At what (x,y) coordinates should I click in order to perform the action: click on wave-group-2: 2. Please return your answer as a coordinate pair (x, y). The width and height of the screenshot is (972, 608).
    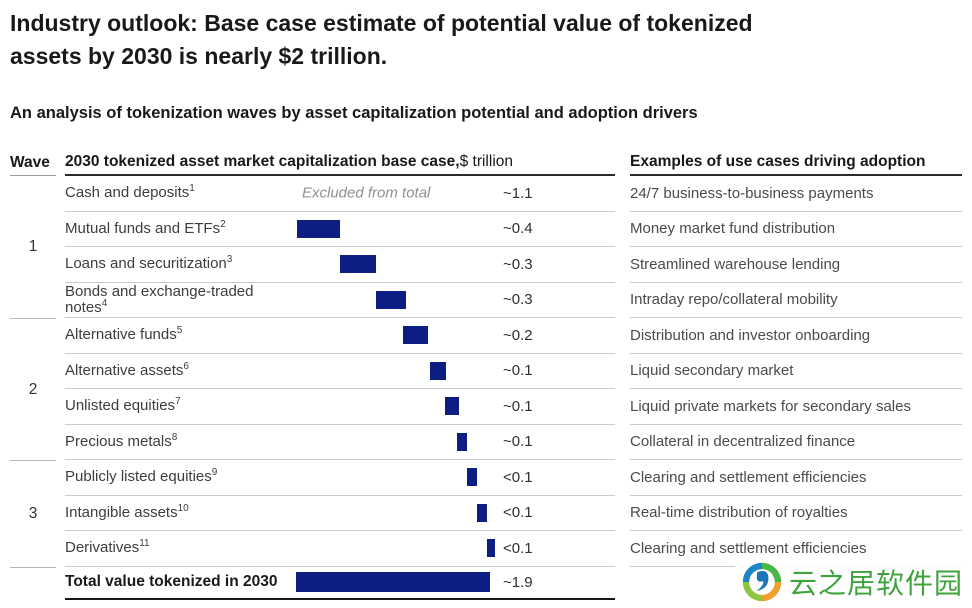
    Looking at the image, I should click on (33, 389).